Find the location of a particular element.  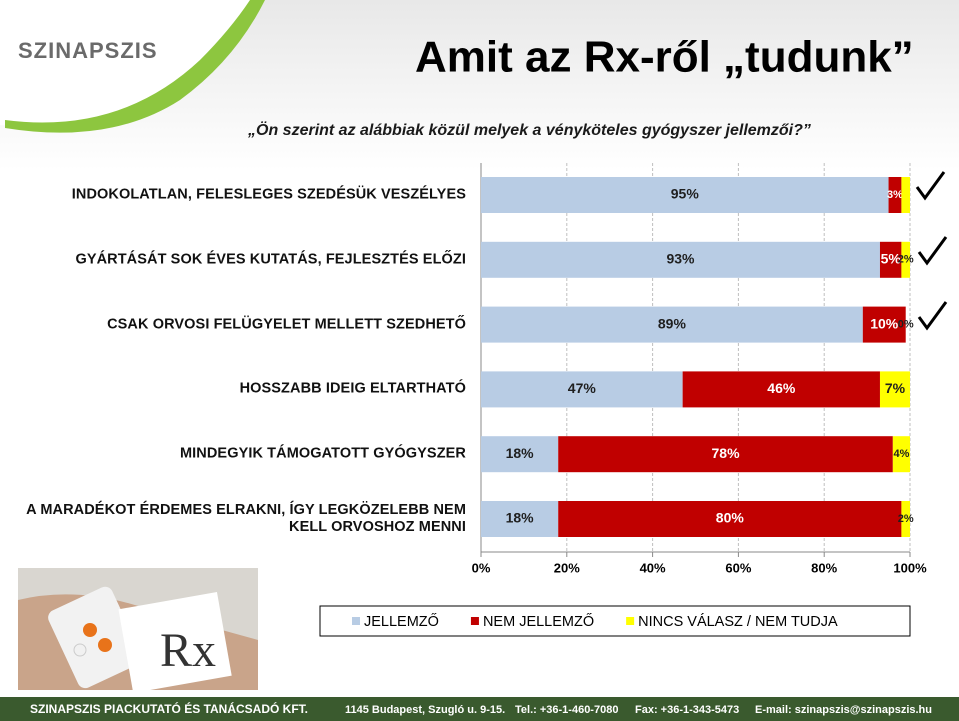

value-label: 93% is located at coordinates (680, 259).